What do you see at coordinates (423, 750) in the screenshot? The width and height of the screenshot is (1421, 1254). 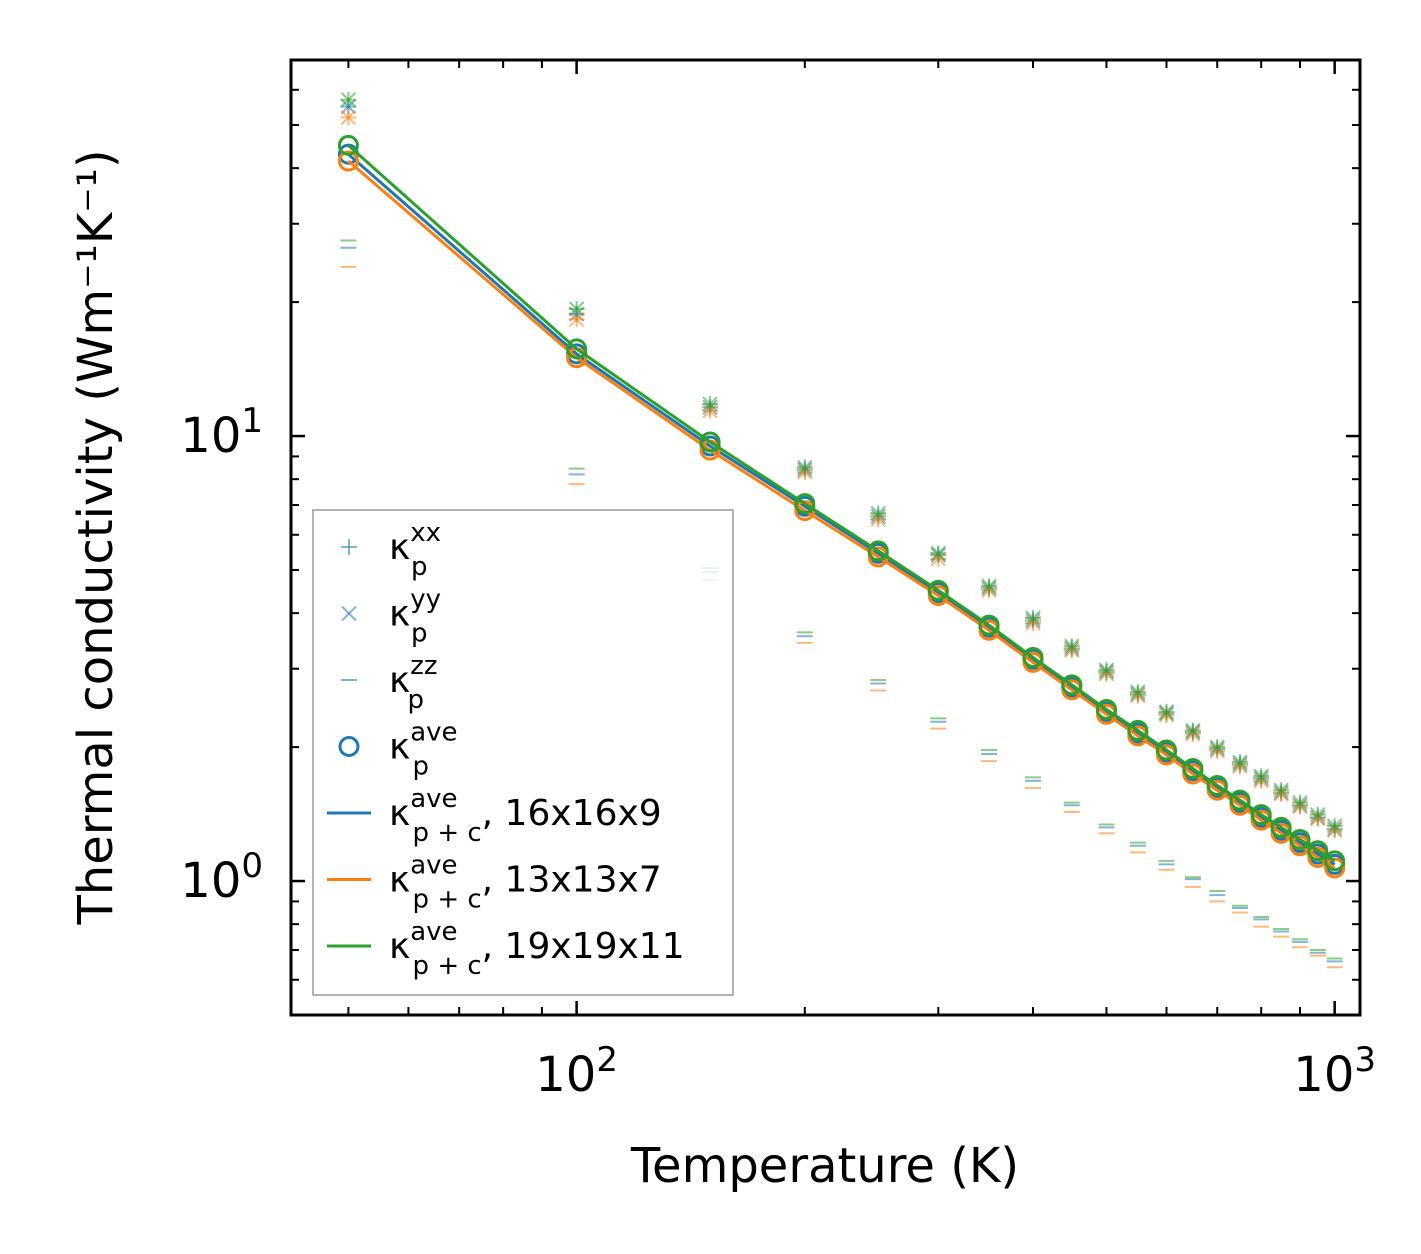 I see `legend-label: κave p` at bounding box center [423, 750].